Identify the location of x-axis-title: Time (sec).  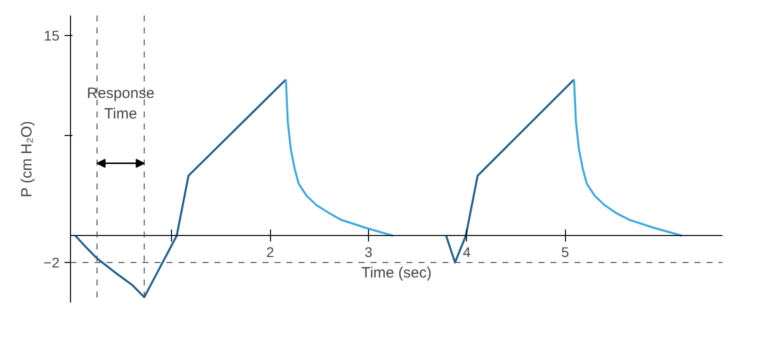
(396, 273).